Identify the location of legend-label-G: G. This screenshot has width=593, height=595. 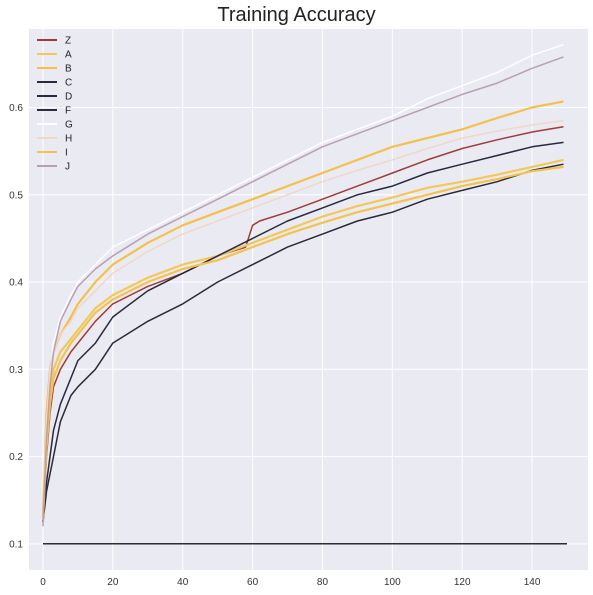
(69, 125).